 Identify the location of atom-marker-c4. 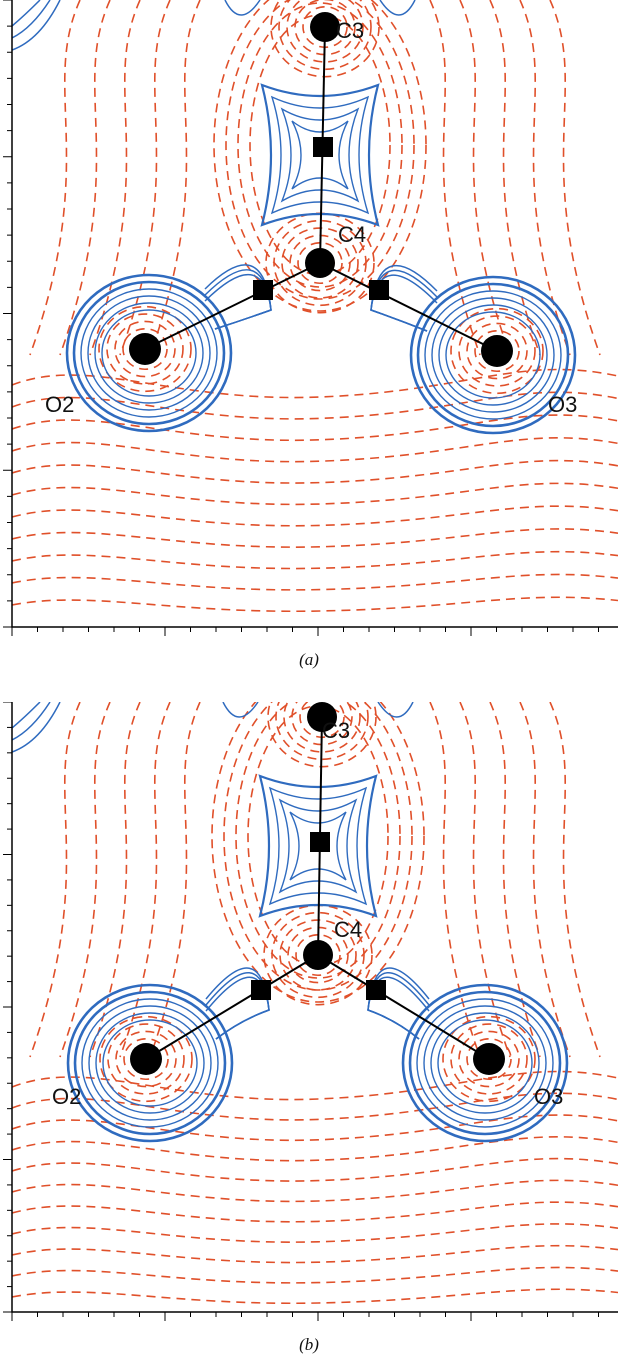
(318, 955).